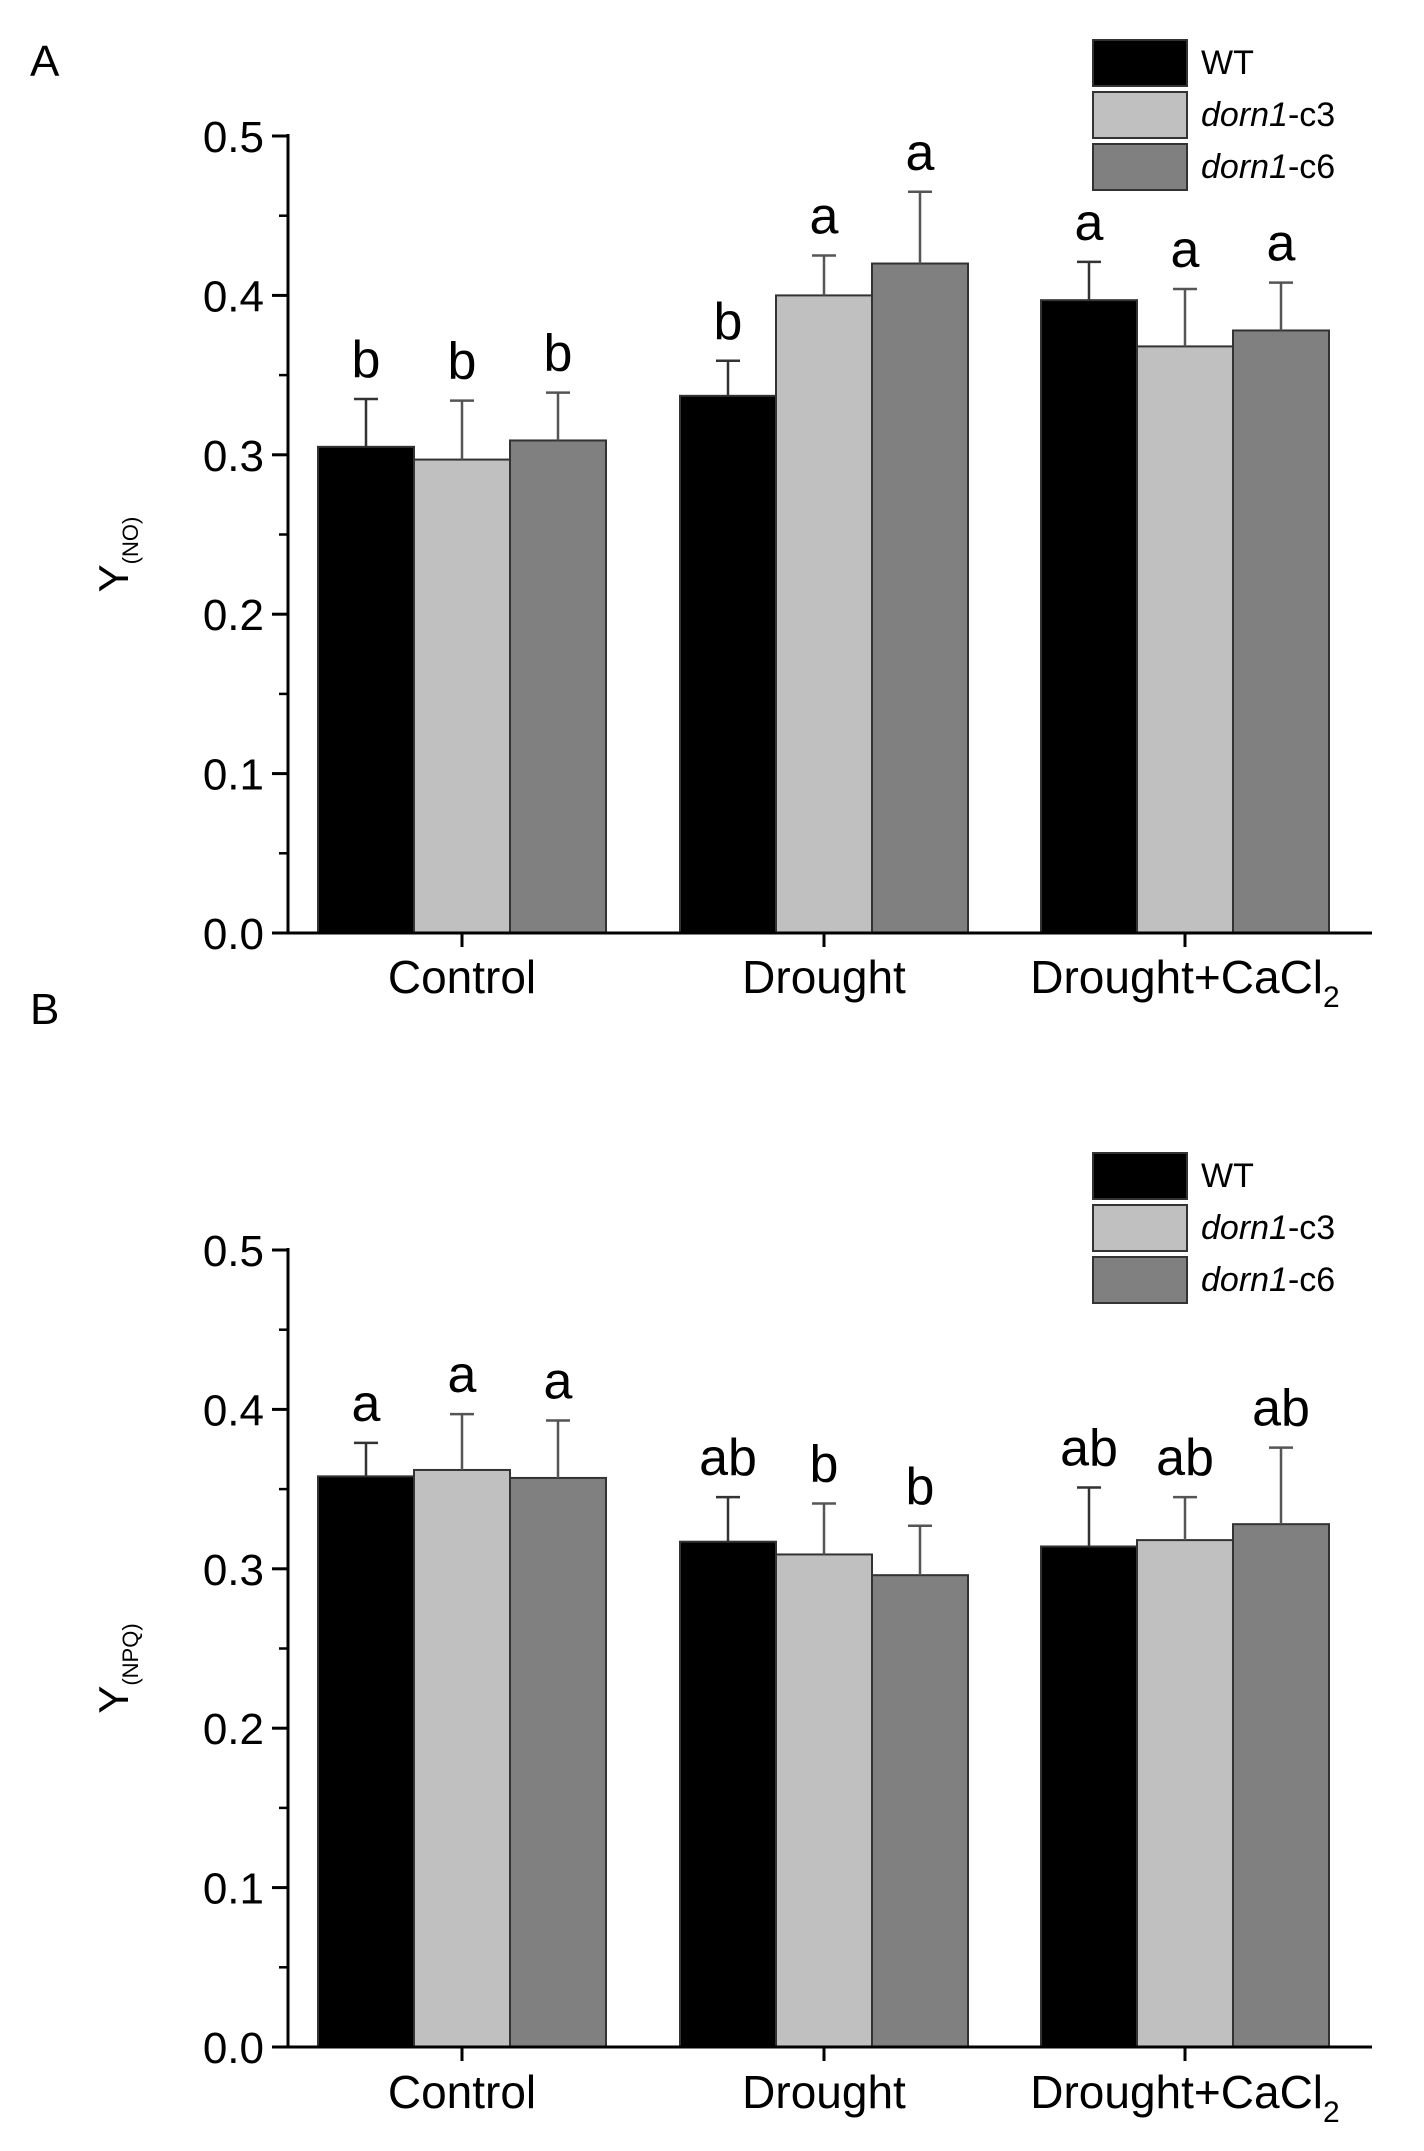 The width and height of the screenshot is (1424, 2151). Describe the element at coordinates (558, 354) in the screenshot. I see `significance-letter-dorn1-c6-0: b` at that location.